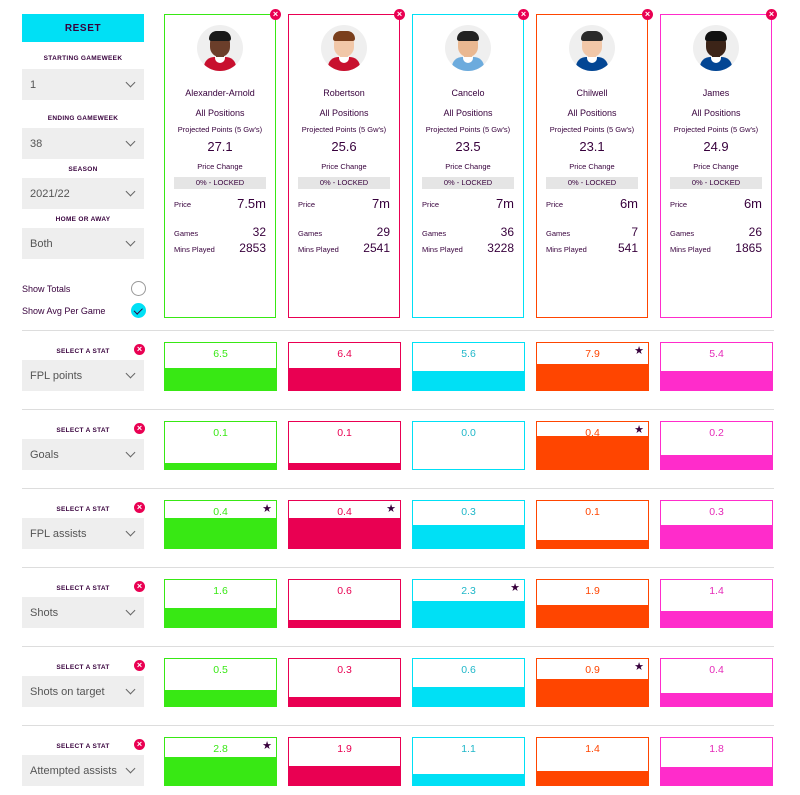  What do you see at coordinates (716, 433) in the screenshot?
I see `stat-value: 0.2` at bounding box center [716, 433].